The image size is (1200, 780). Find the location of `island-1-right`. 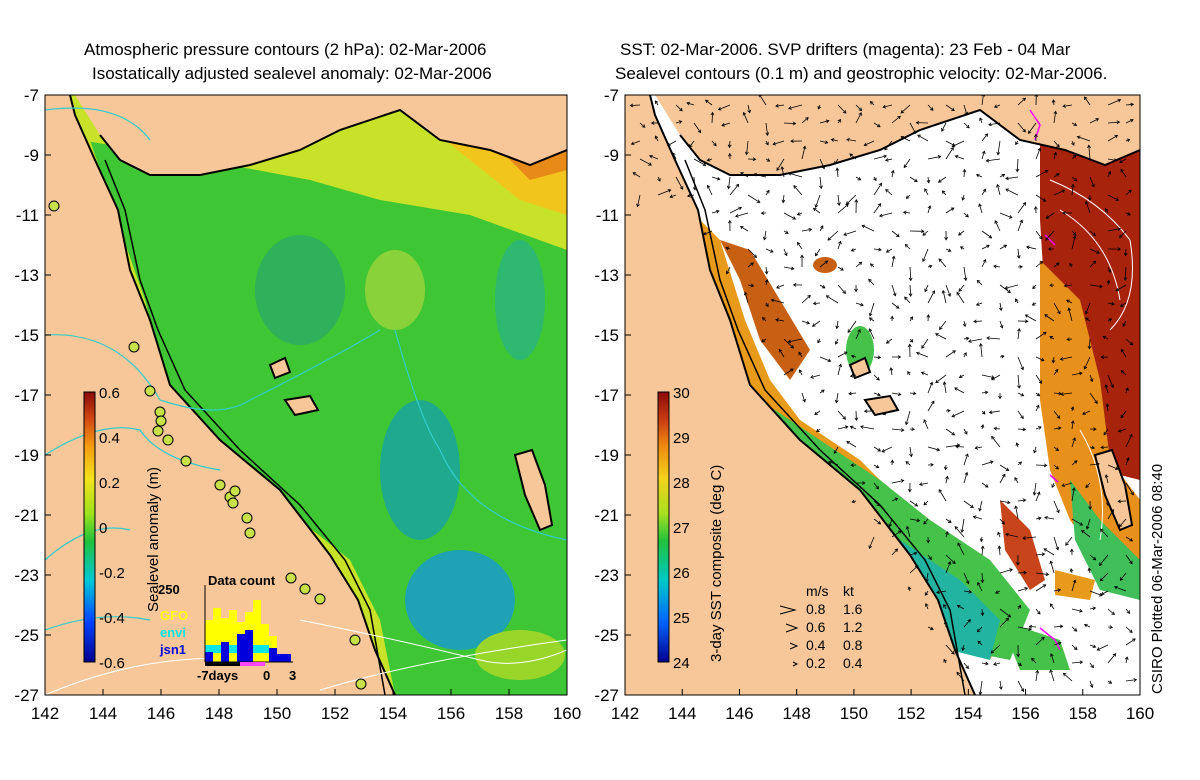

island-1-right is located at coordinates (860, 368).